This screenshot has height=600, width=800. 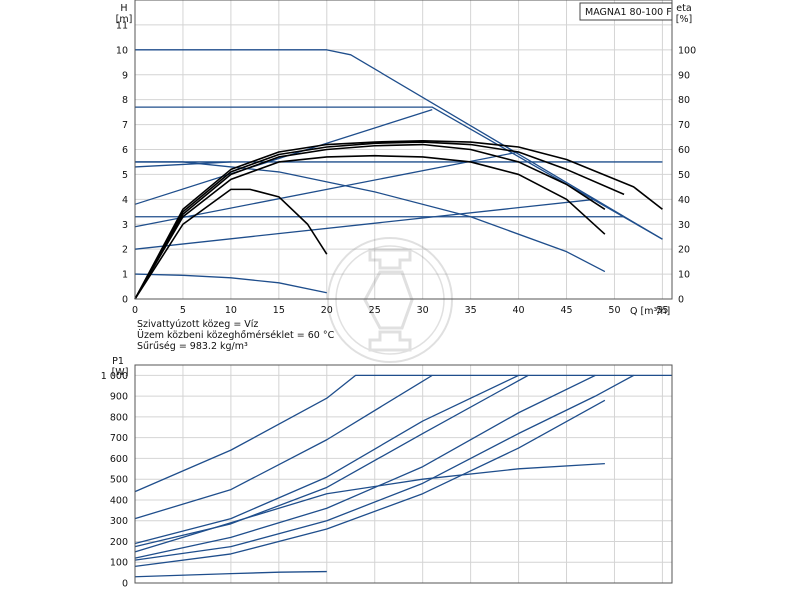 What do you see at coordinates (684, 225) in the screenshot?
I see `y2-tick-label: 30` at bounding box center [684, 225].